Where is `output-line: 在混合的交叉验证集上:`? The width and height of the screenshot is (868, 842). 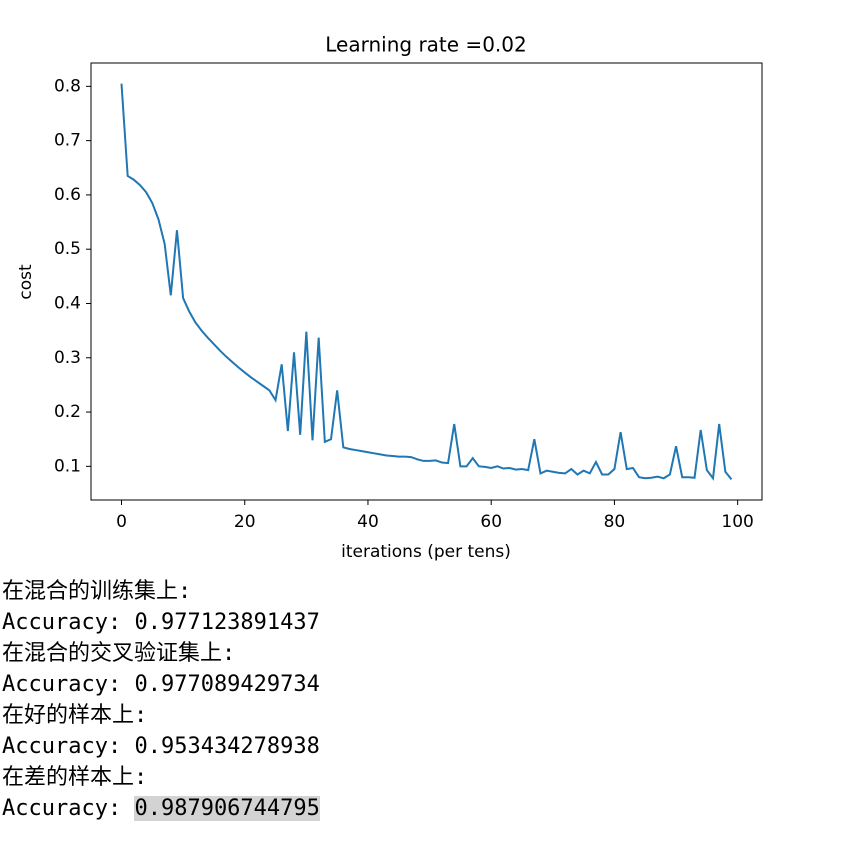 output-line: 在混合的交叉验证集上: is located at coordinates (161, 653).